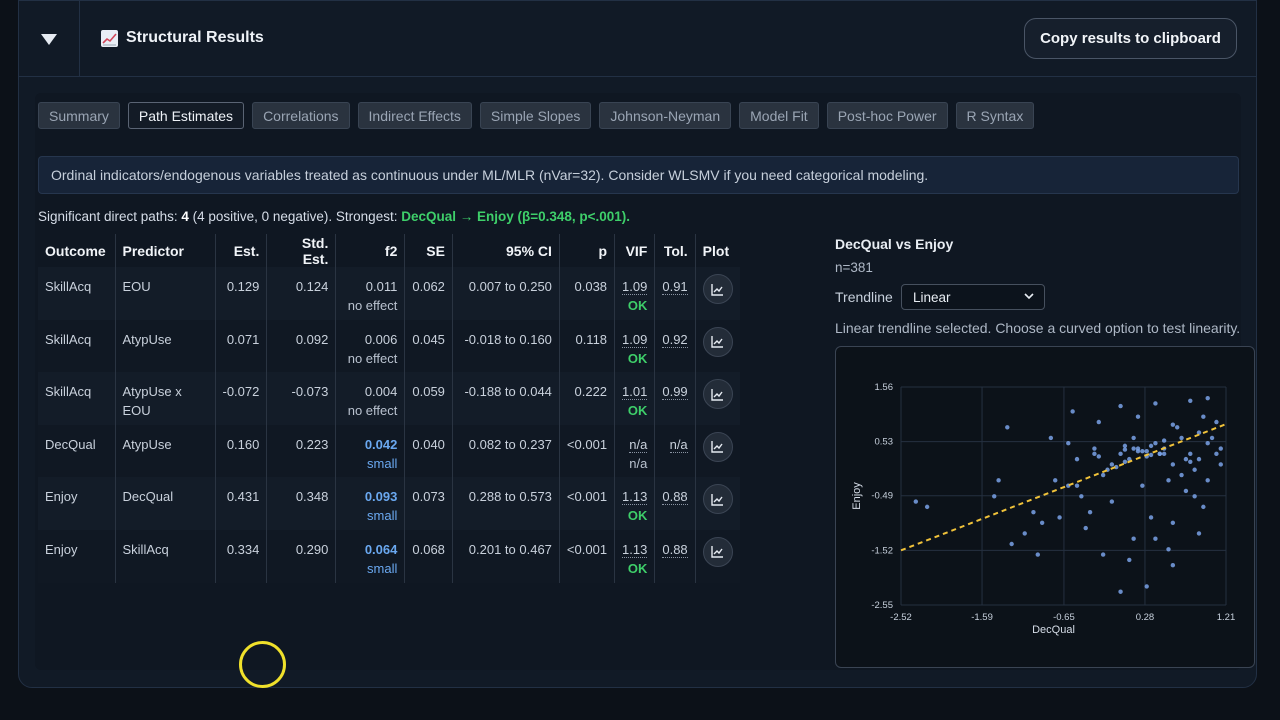 This screenshot has width=1280, height=720. Describe the element at coordinates (665, 115) in the screenshot. I see `tab-johnson-neyman: Johnson-Neyman` at that location.